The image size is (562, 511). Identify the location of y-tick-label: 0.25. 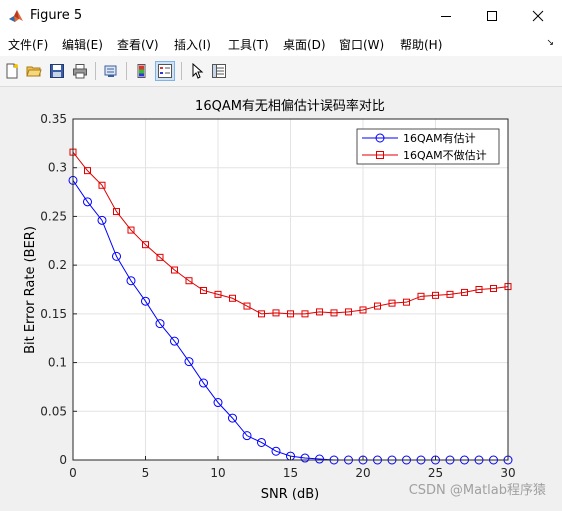
(53, 216).